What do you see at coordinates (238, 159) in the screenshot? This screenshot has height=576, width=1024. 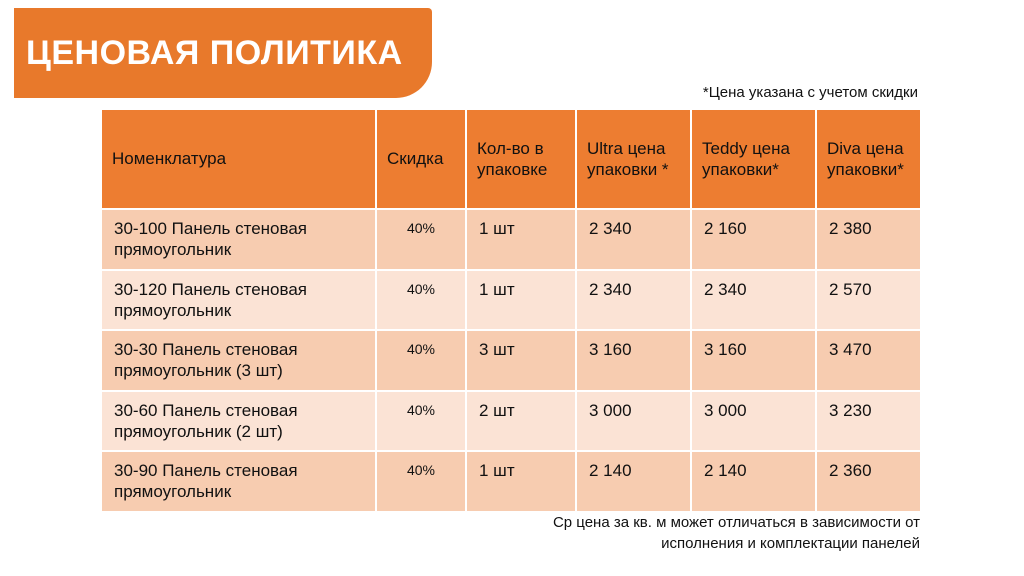 I see `column-header-nomenclature: Номенклатура` at bounding box center [238, 159].